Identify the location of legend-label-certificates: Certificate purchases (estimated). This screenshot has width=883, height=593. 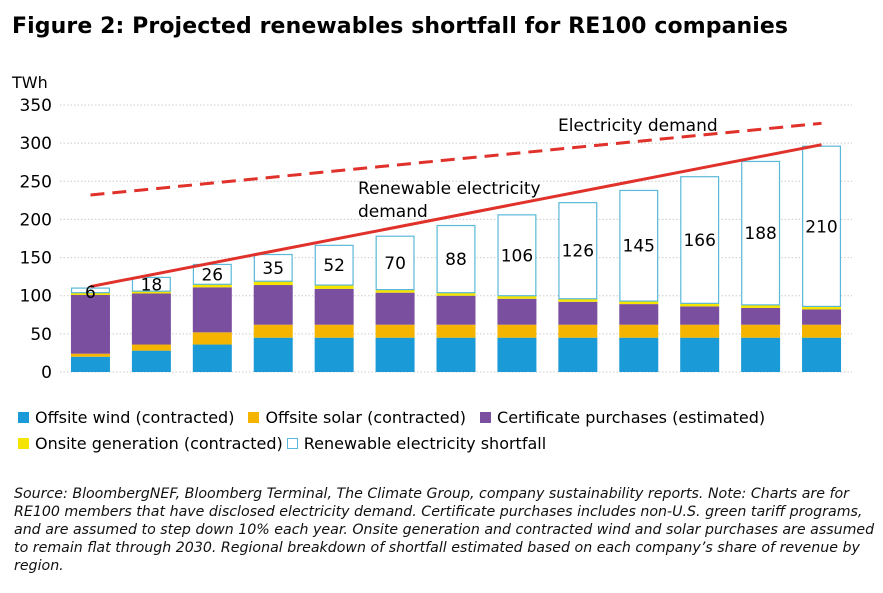
(631, 417).